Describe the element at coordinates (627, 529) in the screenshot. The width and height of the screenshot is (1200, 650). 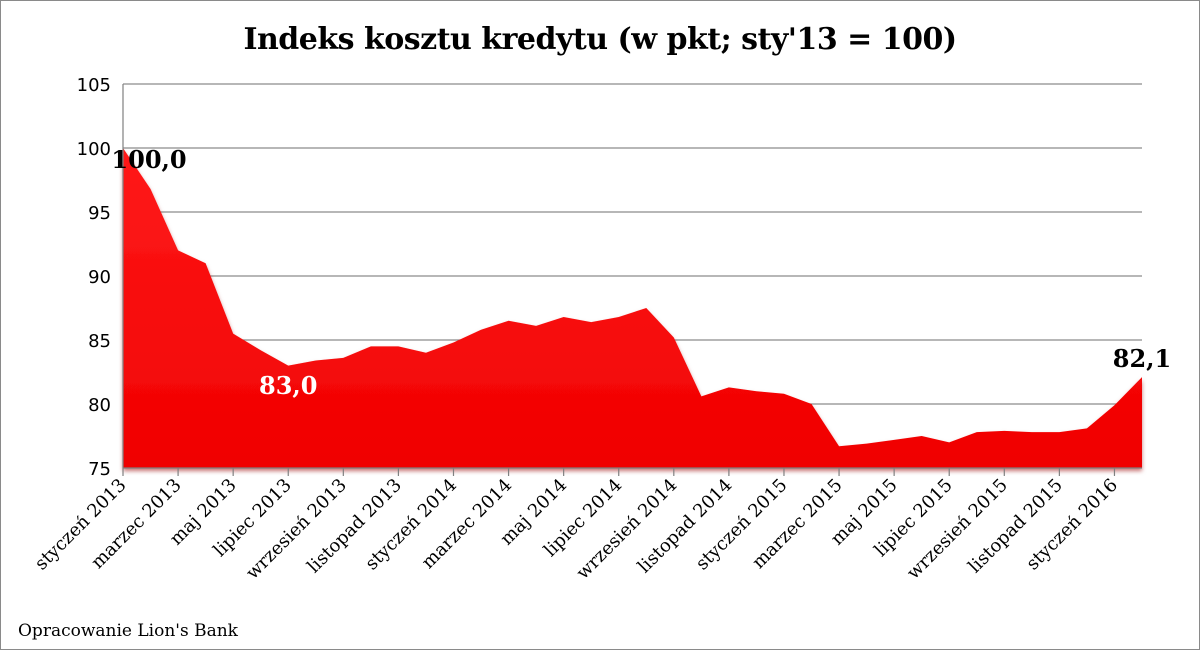
I see `x-tick-label: wrzesień 2014` at that location.